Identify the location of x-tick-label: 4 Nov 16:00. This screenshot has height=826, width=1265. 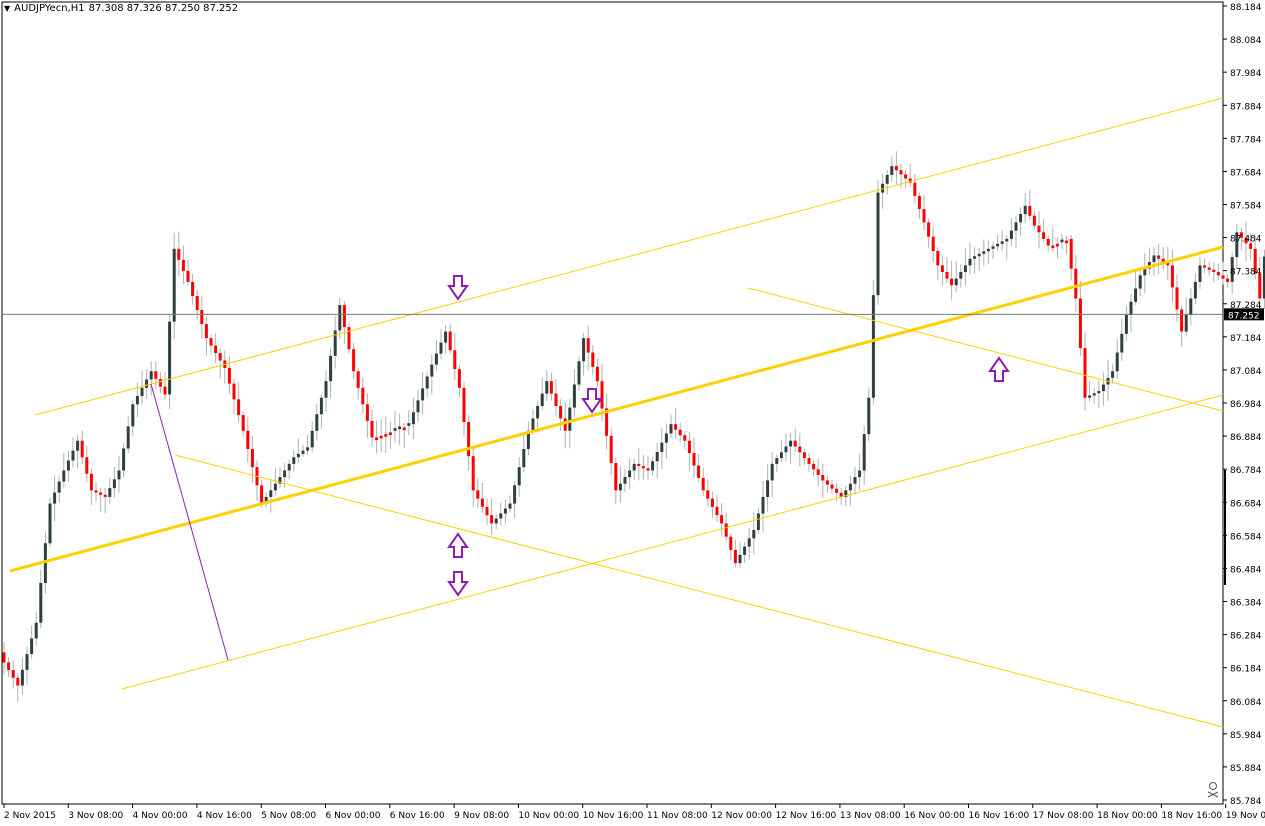
(224, 816).